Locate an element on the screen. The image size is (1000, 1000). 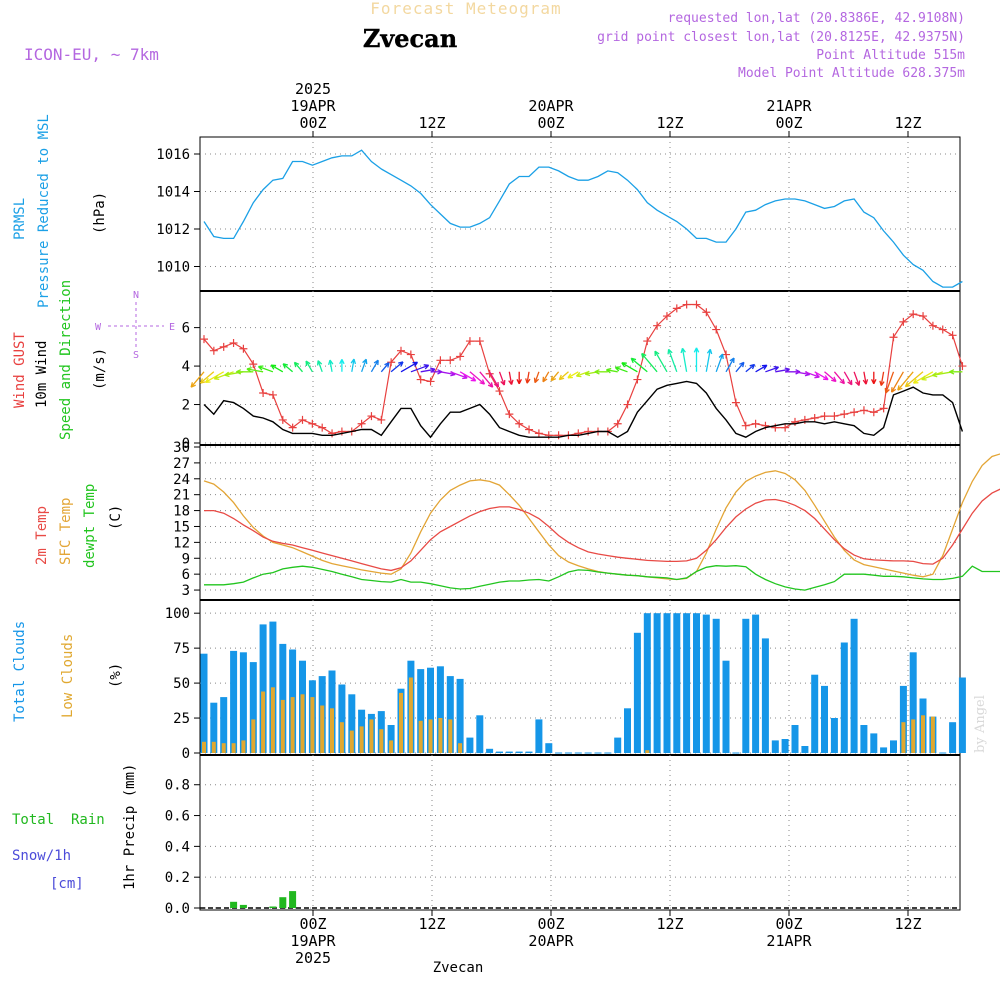
watermark: by Angel is located at coordinates (980, 724).